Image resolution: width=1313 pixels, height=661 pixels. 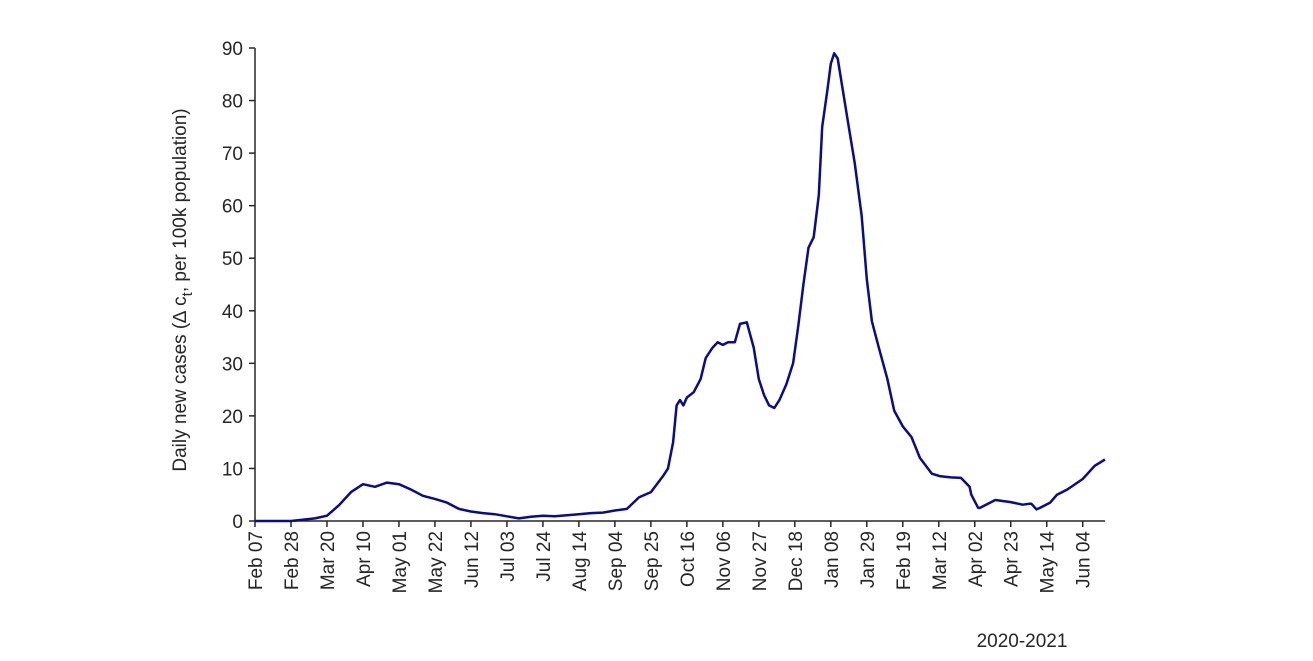 I want to click on x-tick-label: Jun 04, so click(x=1084, y=559).